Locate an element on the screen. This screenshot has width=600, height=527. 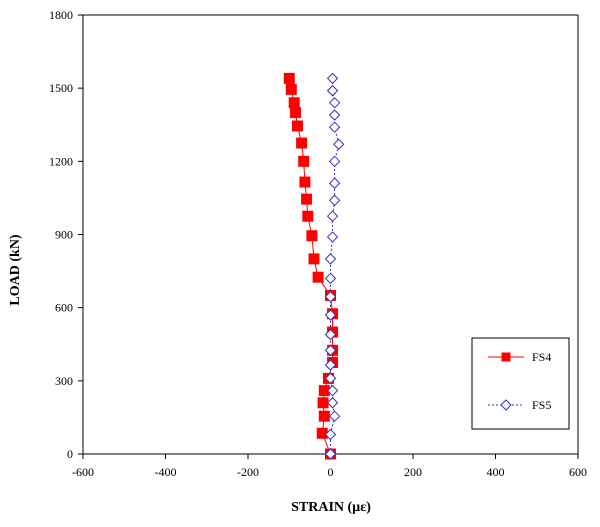
x-tick-label: -200 is located at coordinates (248, 472).